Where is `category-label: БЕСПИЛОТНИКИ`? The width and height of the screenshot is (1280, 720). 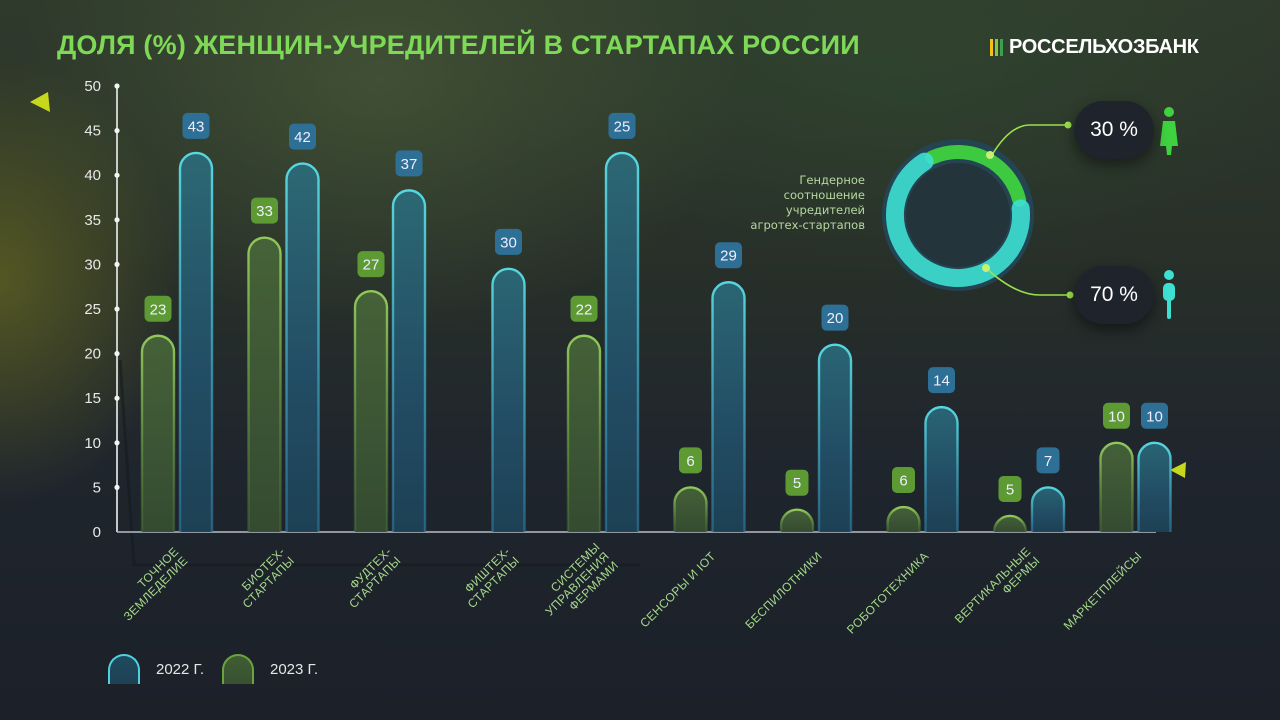 category-label: БЕСПИЛОТНИКИ is located at coordinates (783, 590).